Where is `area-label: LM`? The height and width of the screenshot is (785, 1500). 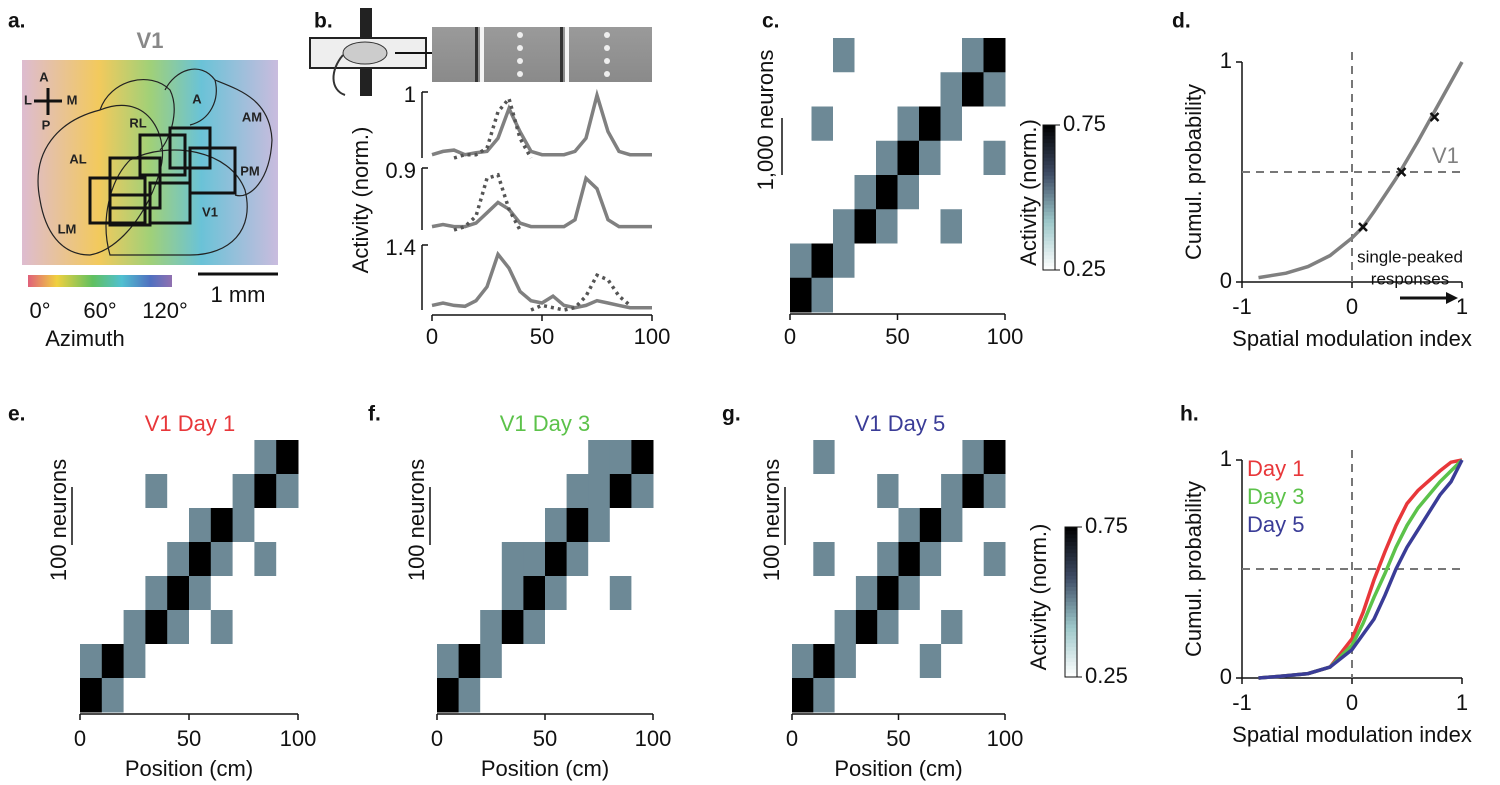
area-label: LM is located at coordinates (67, 228).